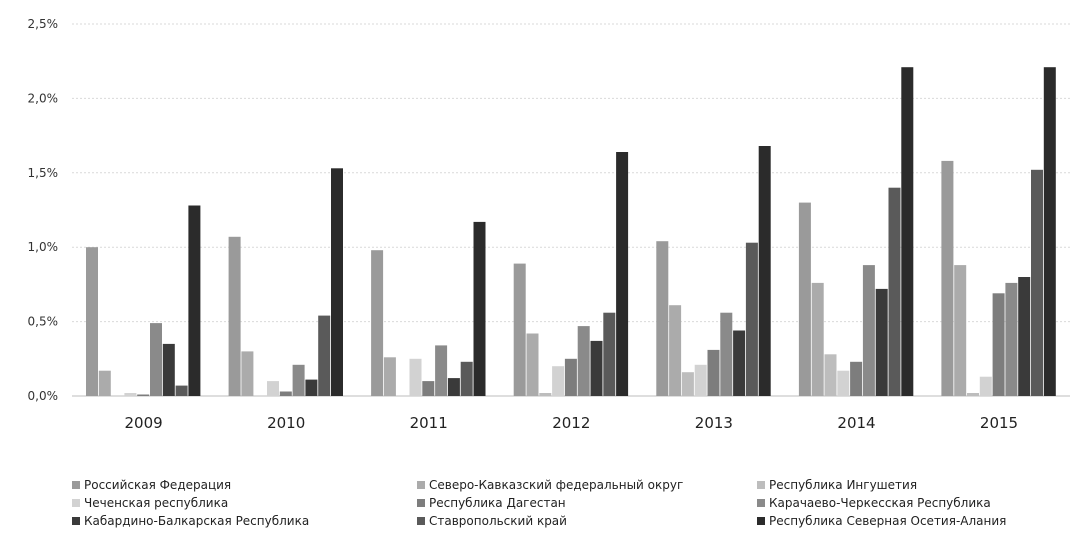 This screenshot has height=539, width=1085. What do you see at coordinates (144, 423) in the screenshot?
I see `x-tick-label: 2009` at bounding box center [144, 423].